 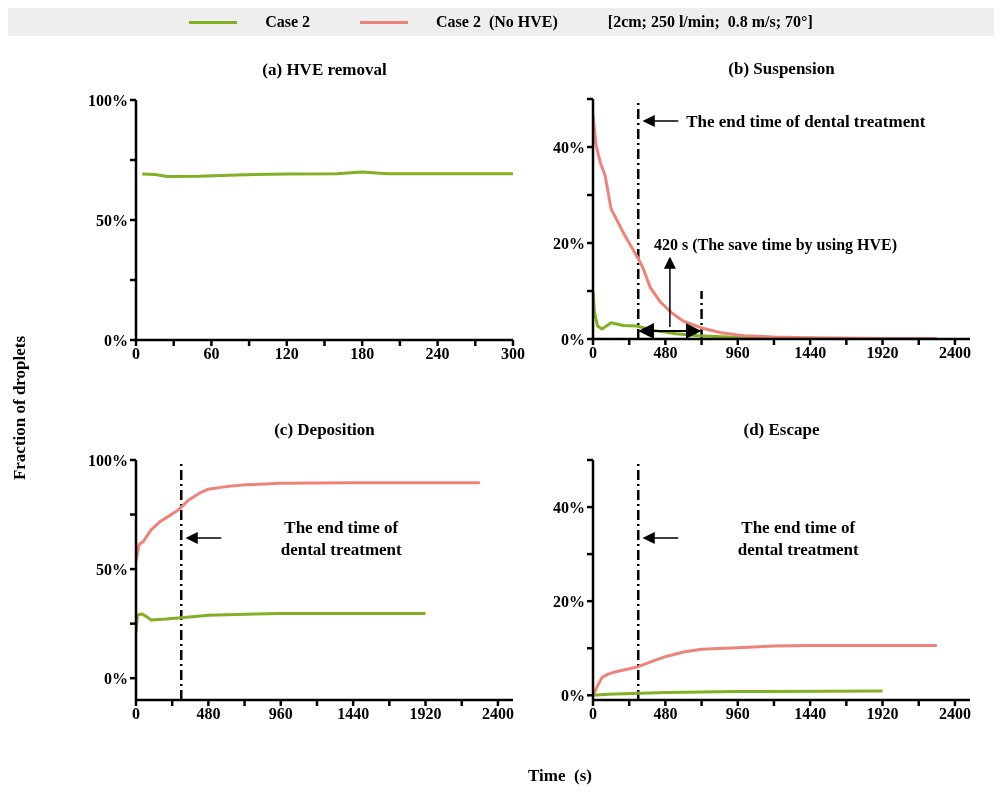 I want to click on x-axis-title: Time (s), so click(x=560, y=776).